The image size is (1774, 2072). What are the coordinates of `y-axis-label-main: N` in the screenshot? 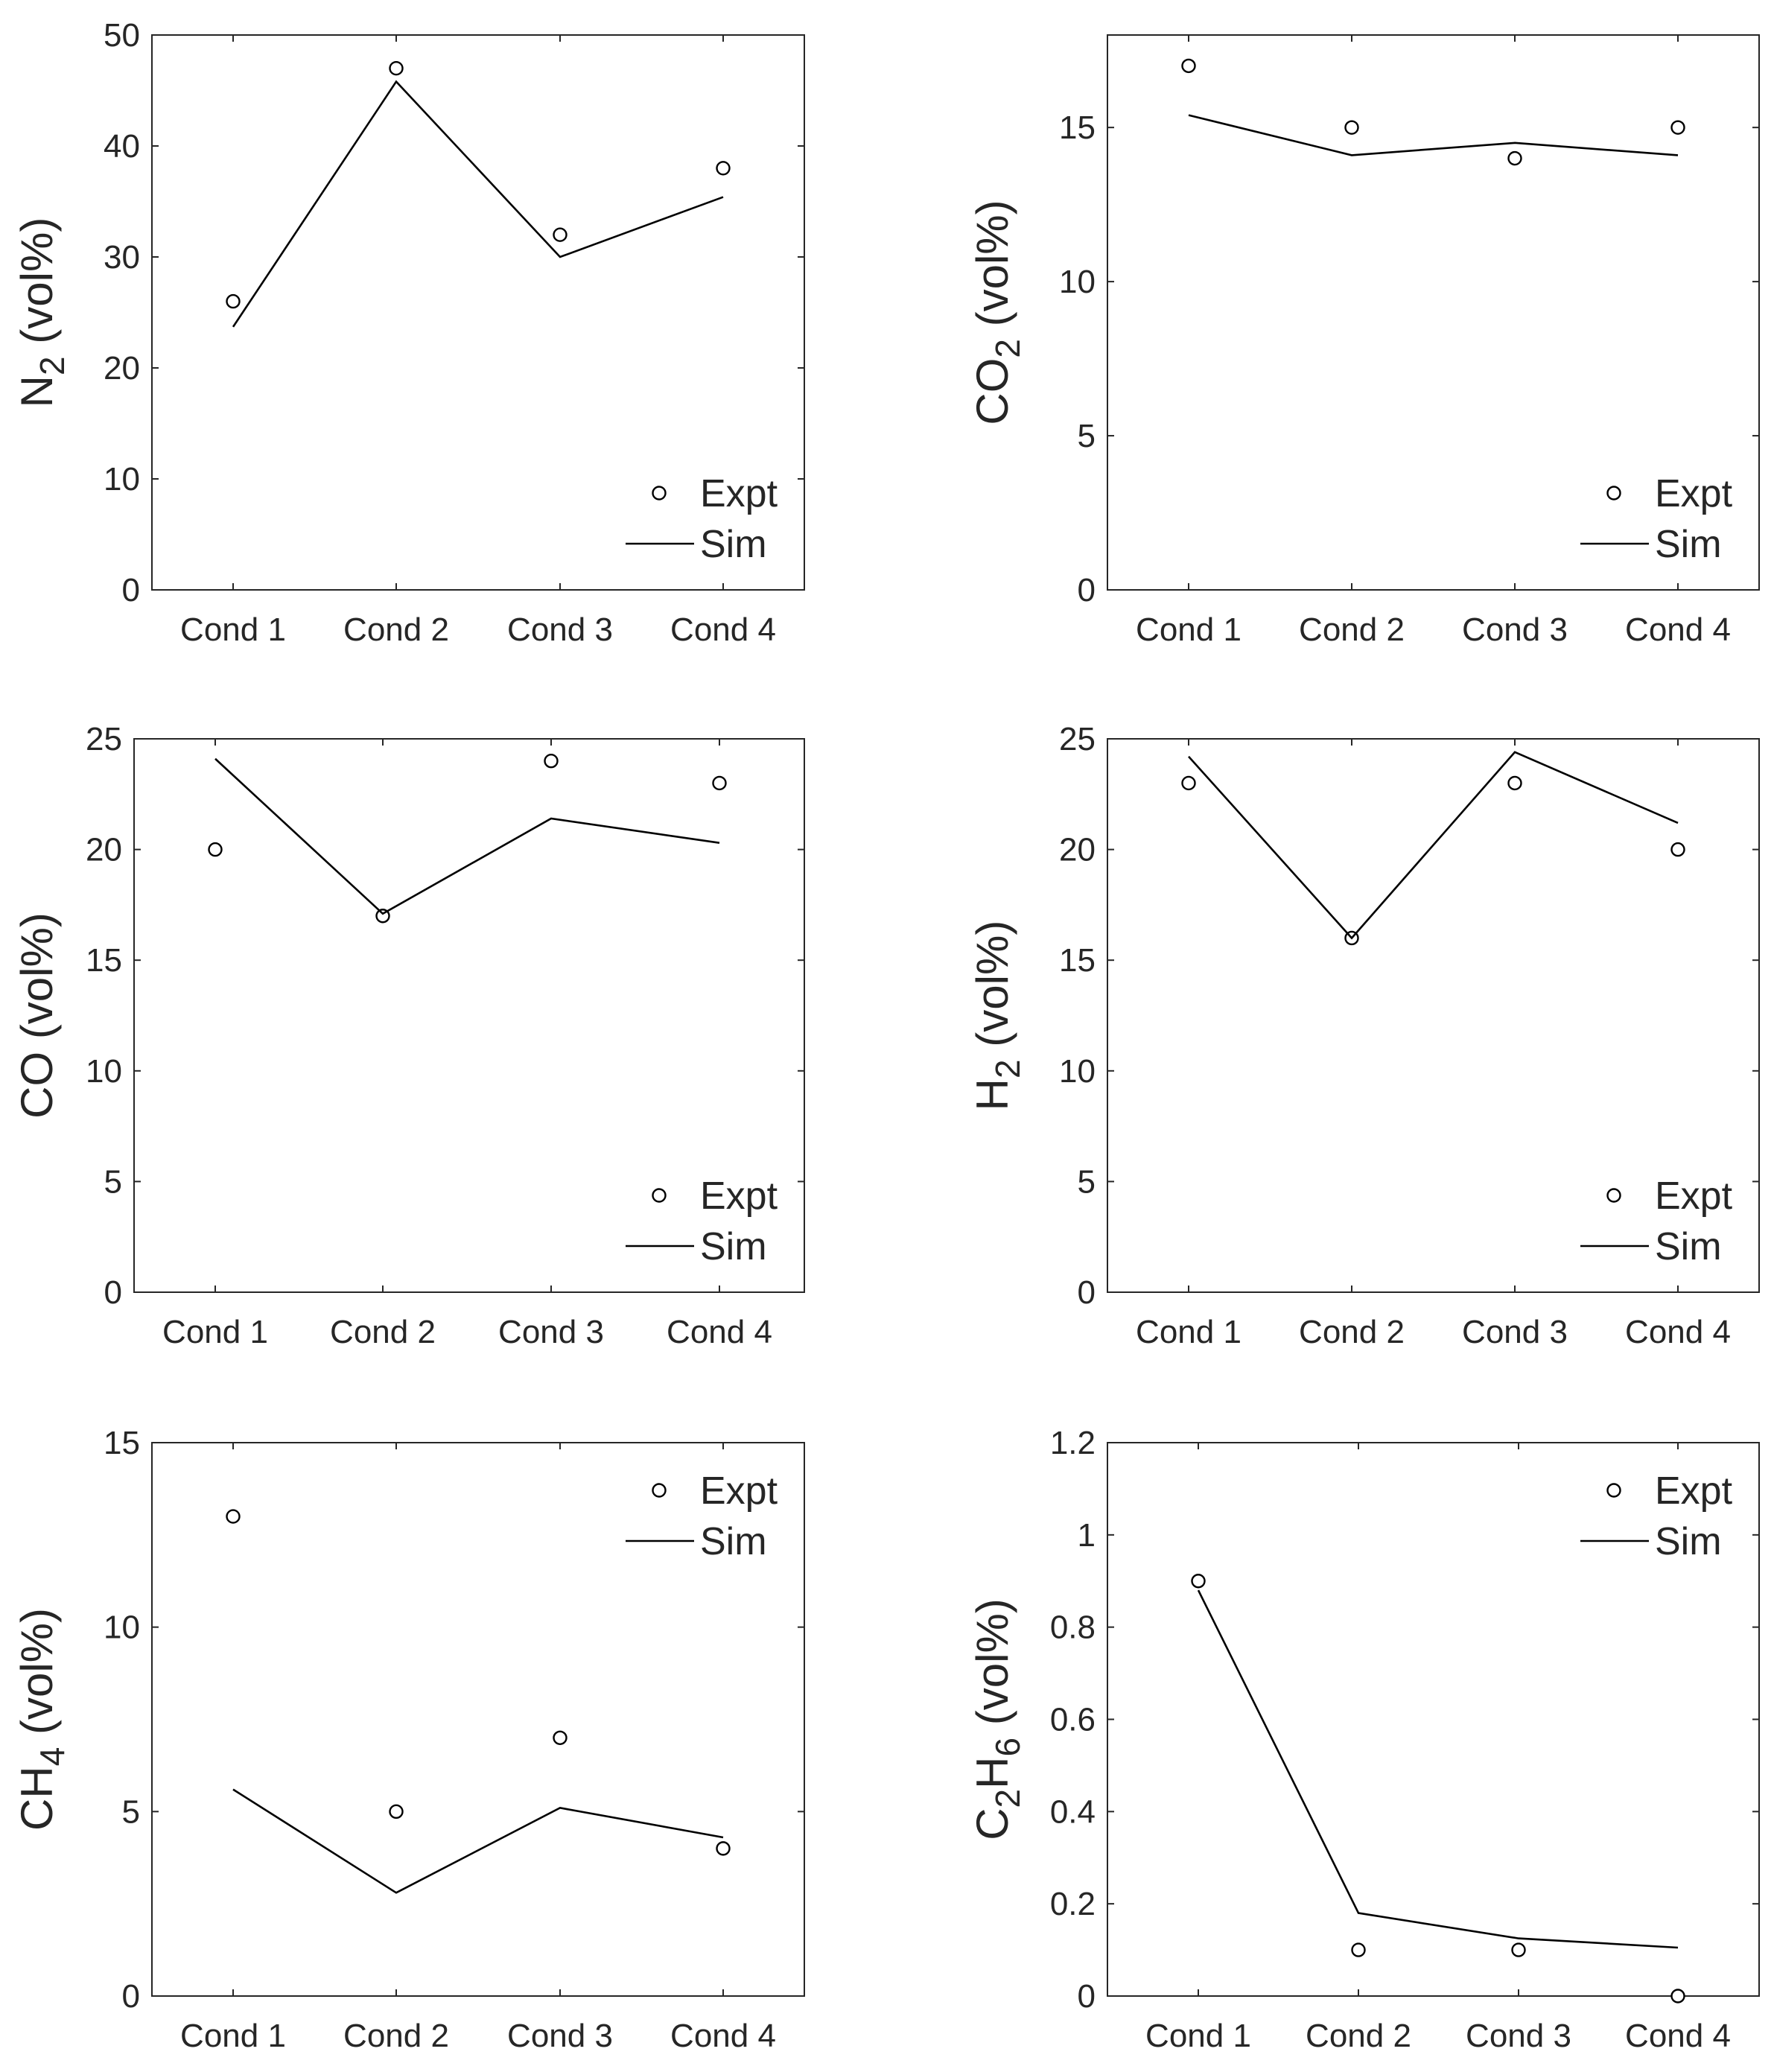 It's located at (37, 391).